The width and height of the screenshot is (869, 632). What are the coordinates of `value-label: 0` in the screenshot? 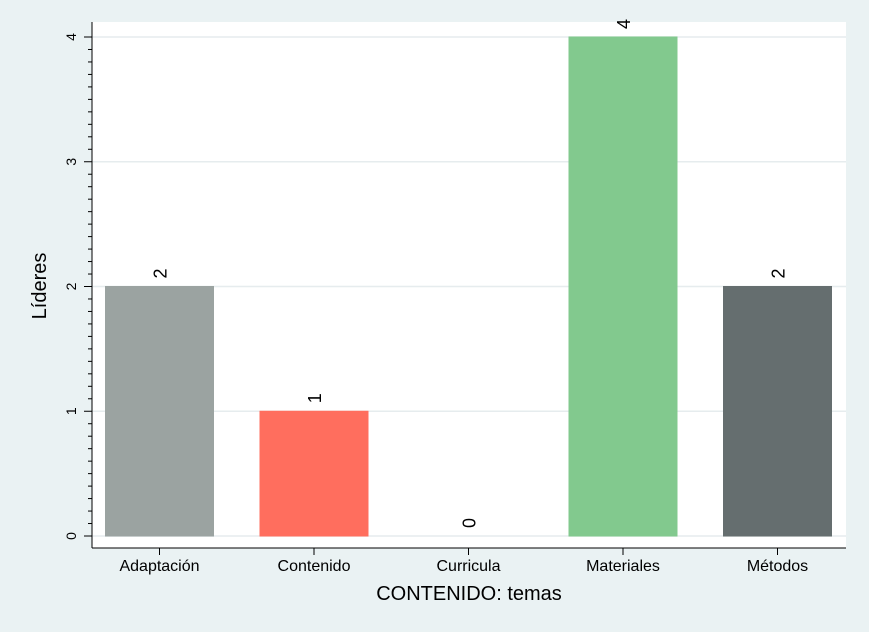 It's located at (470, 523).